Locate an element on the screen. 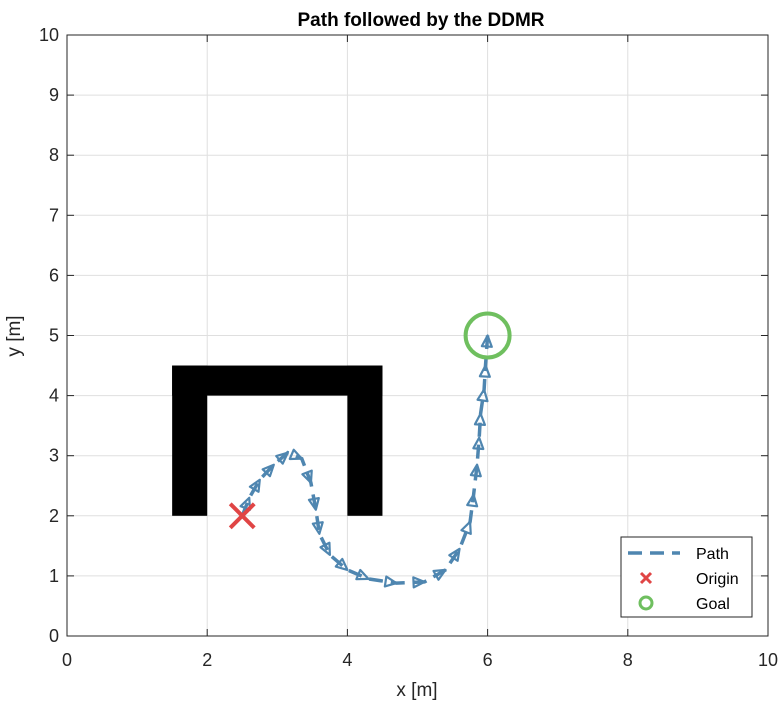  y-tick-label: 10 is located at coordinates (49, 35).